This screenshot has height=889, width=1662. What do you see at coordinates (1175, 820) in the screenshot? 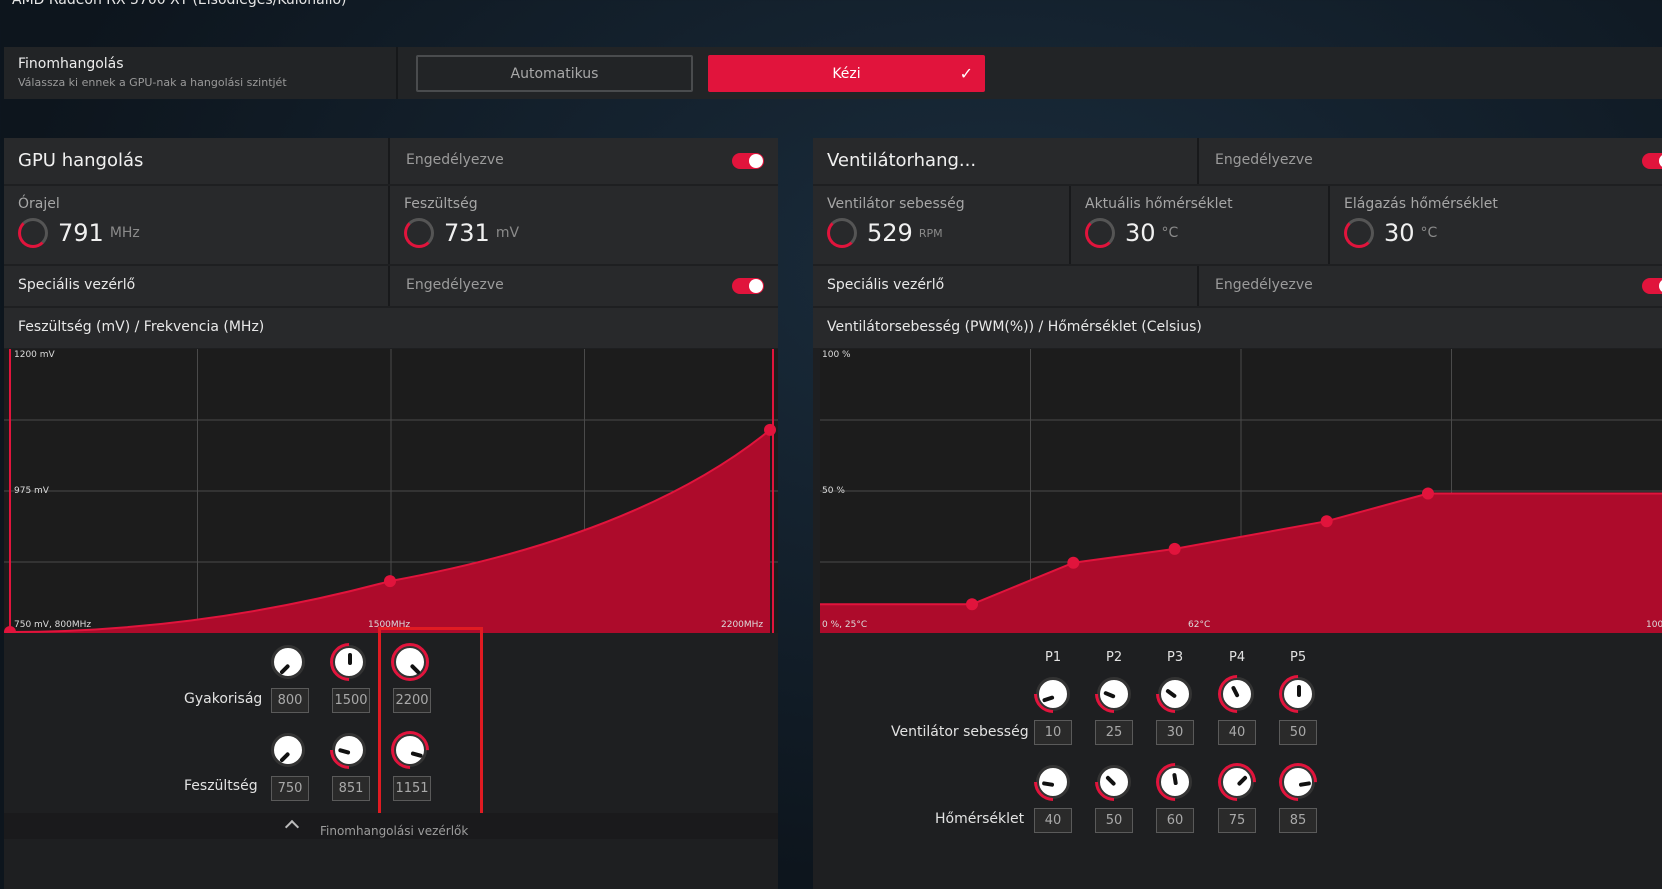
I see `temperature-value-p3: 60` at bounding box center [1175, 820].